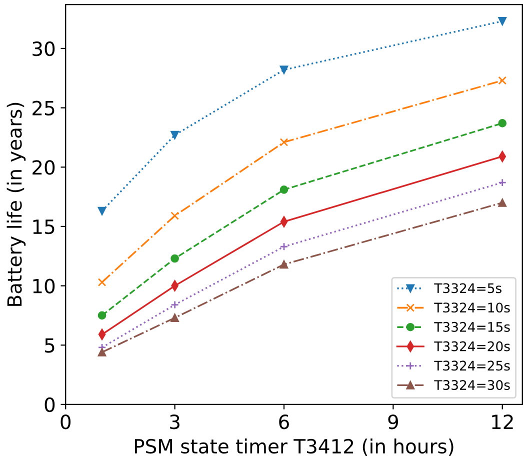 This screenshot has height=457, width=525. What do you see at coordinates (468, 288) in the screenshot?
I see `legend-label: T3324=5s` at bounding box center [468, 288].